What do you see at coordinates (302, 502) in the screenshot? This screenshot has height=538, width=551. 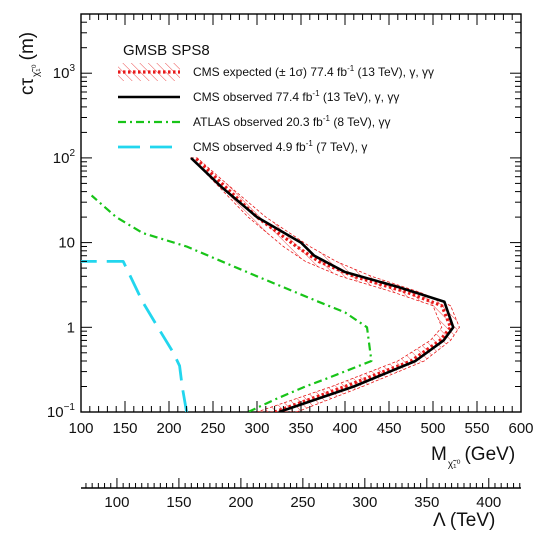 I see `x2-tick-label: 250` at bounding box center [302, 502].